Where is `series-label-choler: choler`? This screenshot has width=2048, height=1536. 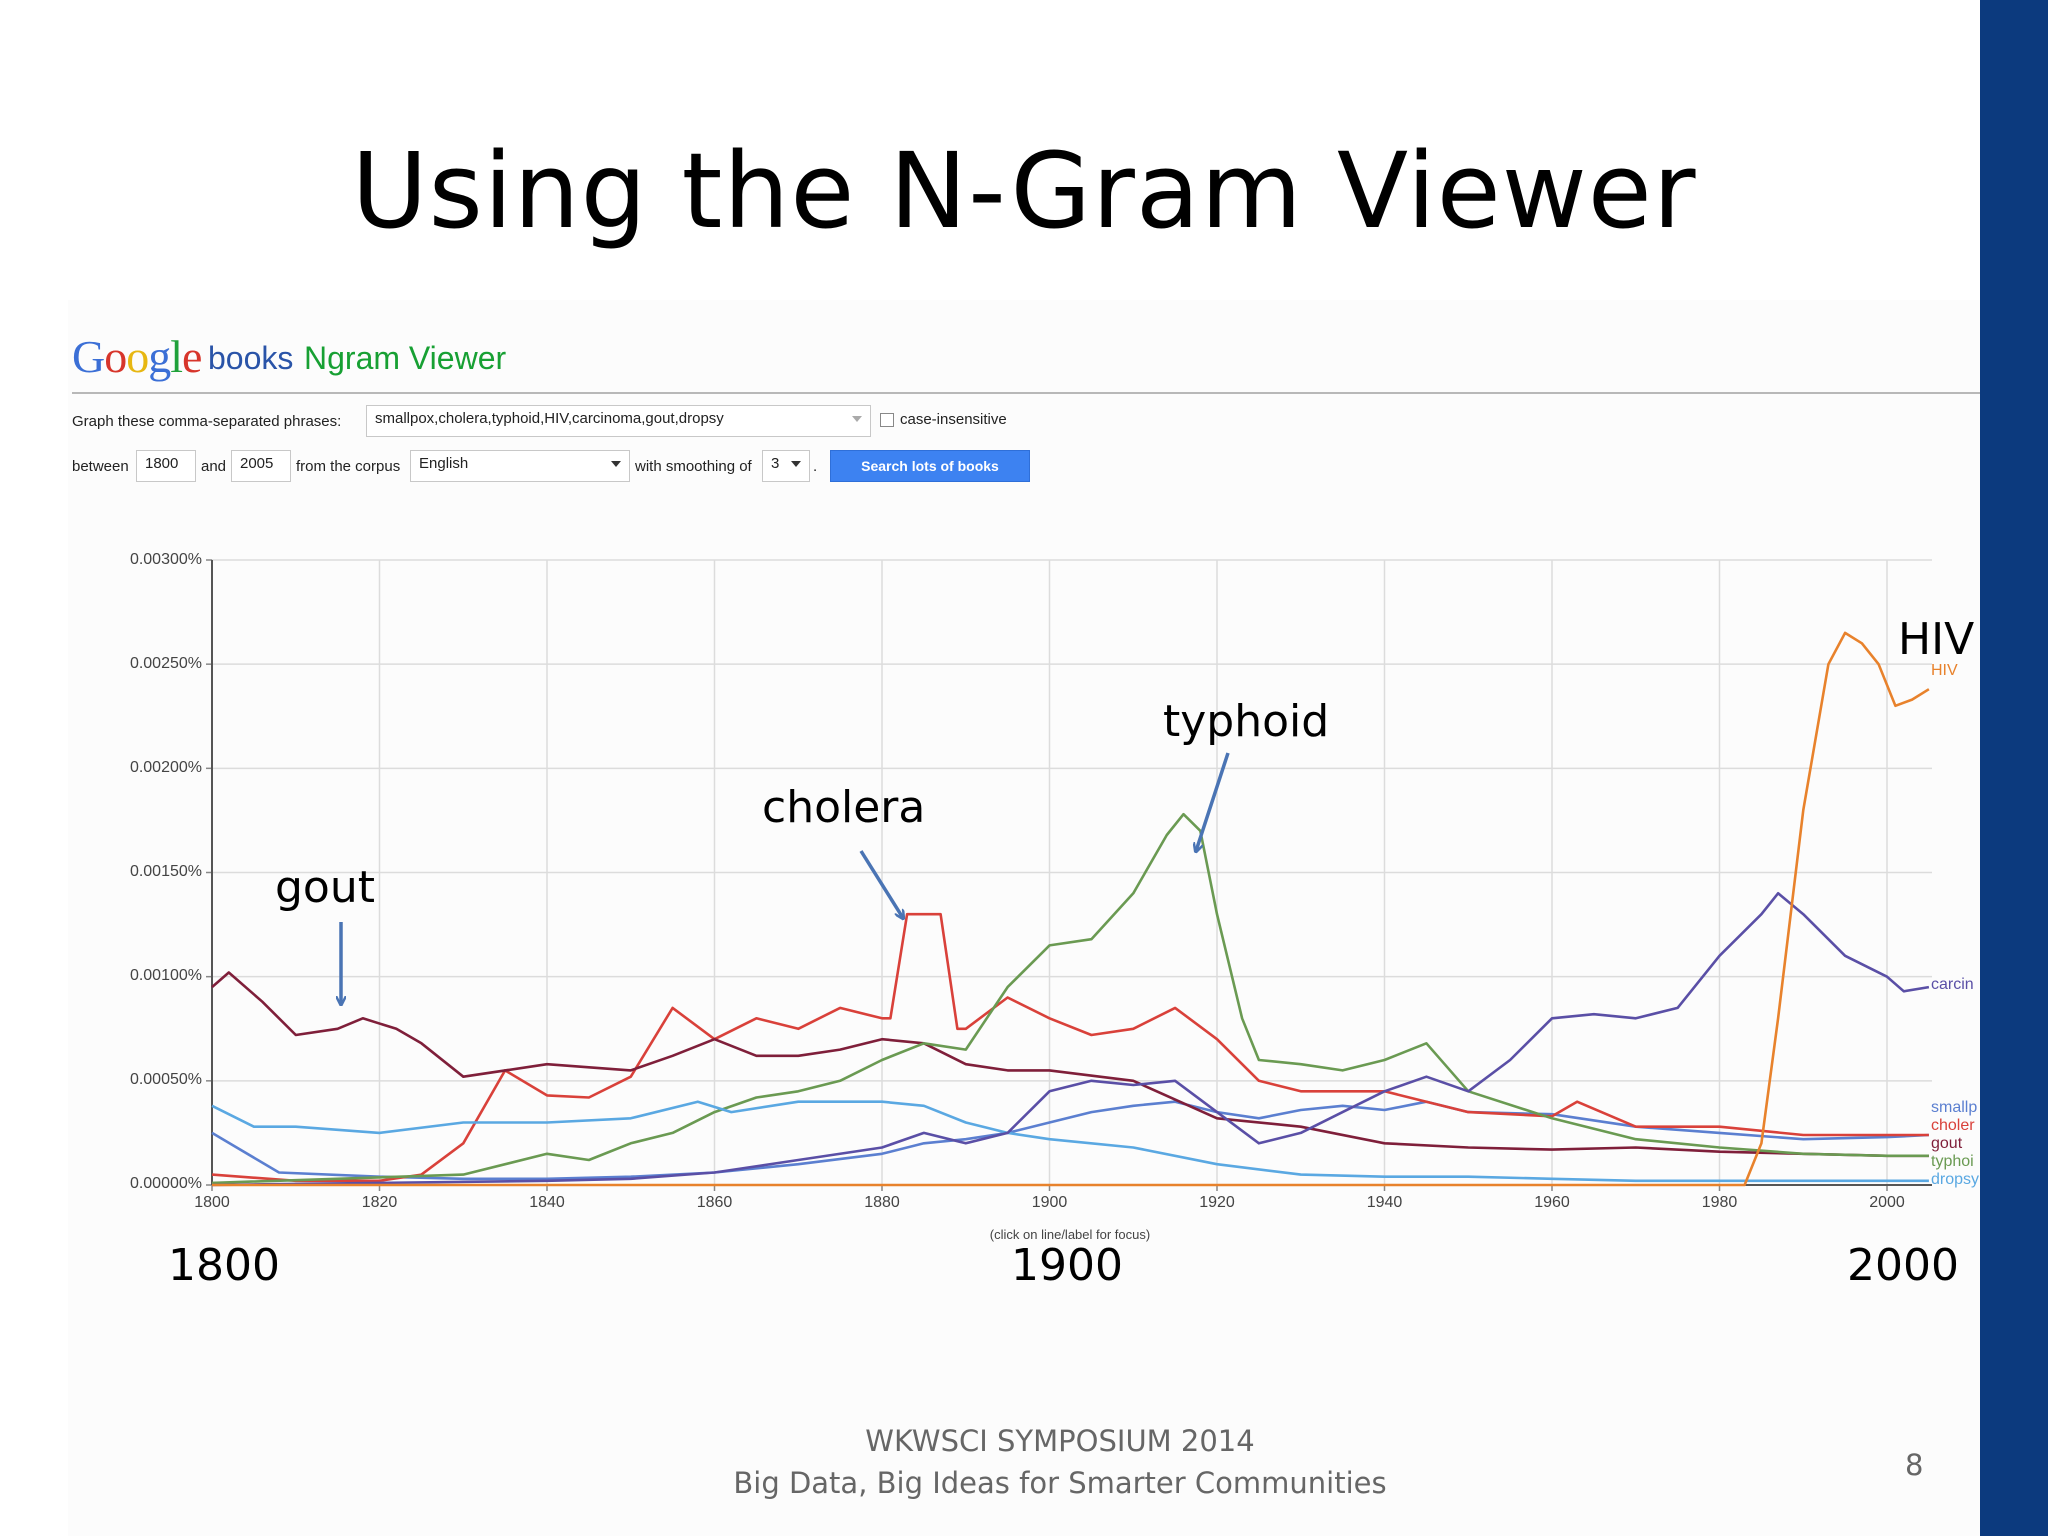
series-label-choler: choler is located at coordinates (1953, 1125).